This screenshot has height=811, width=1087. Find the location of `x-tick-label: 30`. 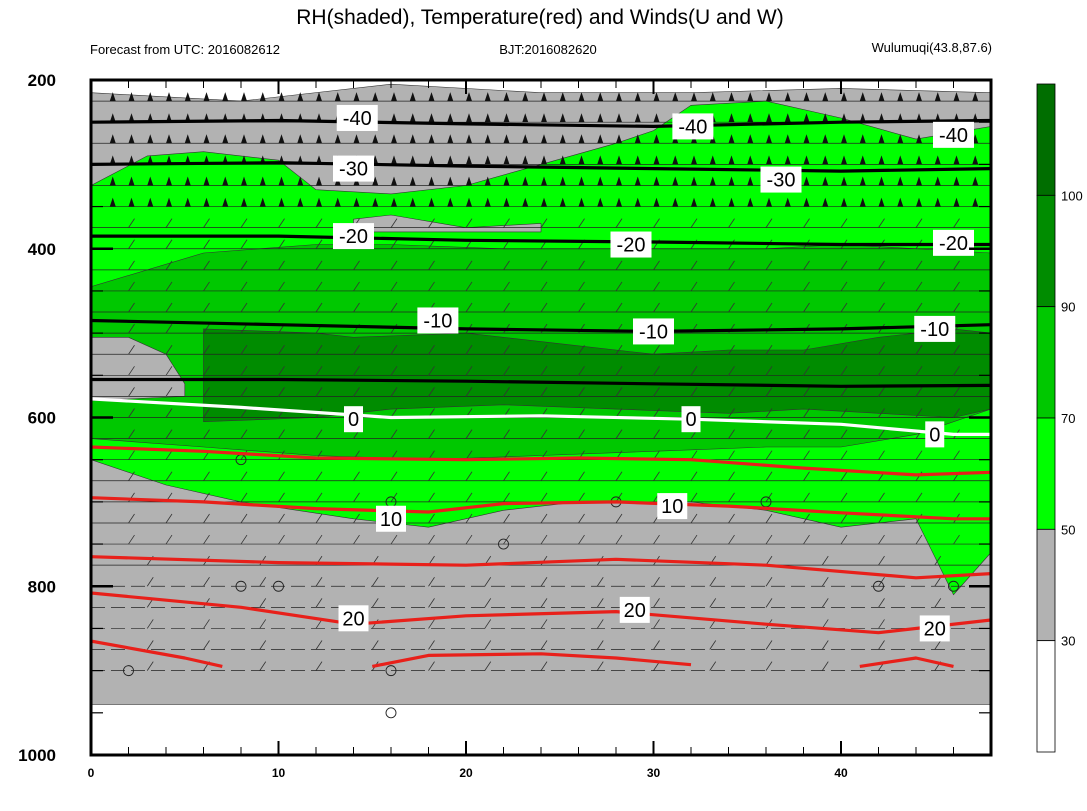

x-tick-label: 30 is located at coordinates (654, 773).